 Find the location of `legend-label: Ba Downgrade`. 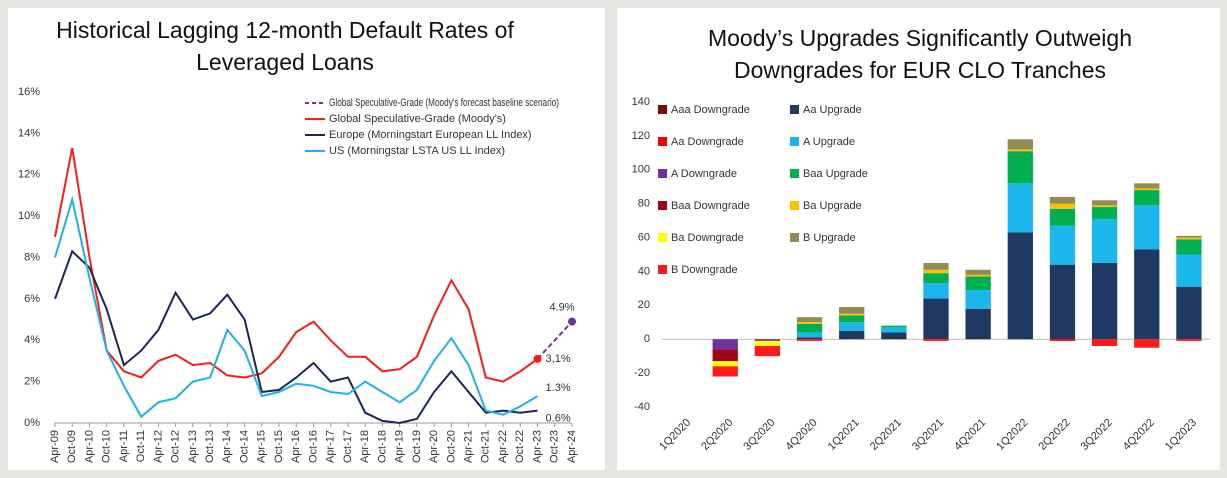

legend-label: Ba Downgrade is located at coordinates (707, 238).